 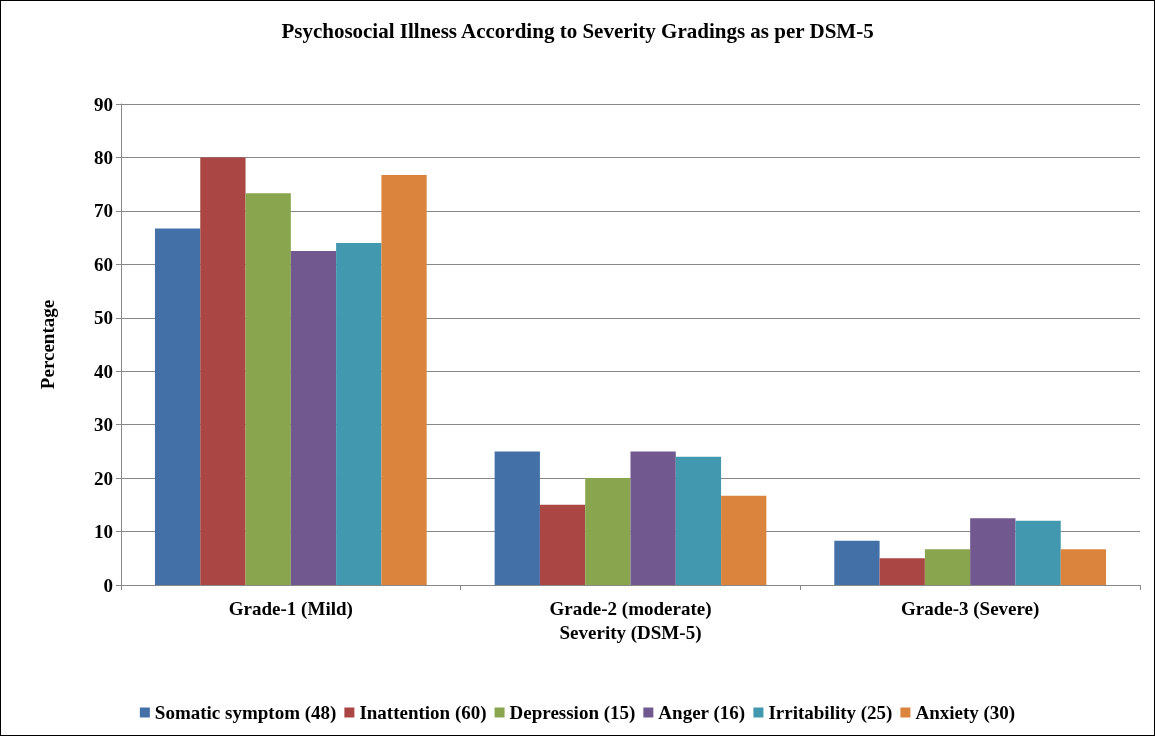 What do you see at coordinates (103, 425) in the screenshot?
I see `y-tick-label: 30` at bounding box center [103, 425].